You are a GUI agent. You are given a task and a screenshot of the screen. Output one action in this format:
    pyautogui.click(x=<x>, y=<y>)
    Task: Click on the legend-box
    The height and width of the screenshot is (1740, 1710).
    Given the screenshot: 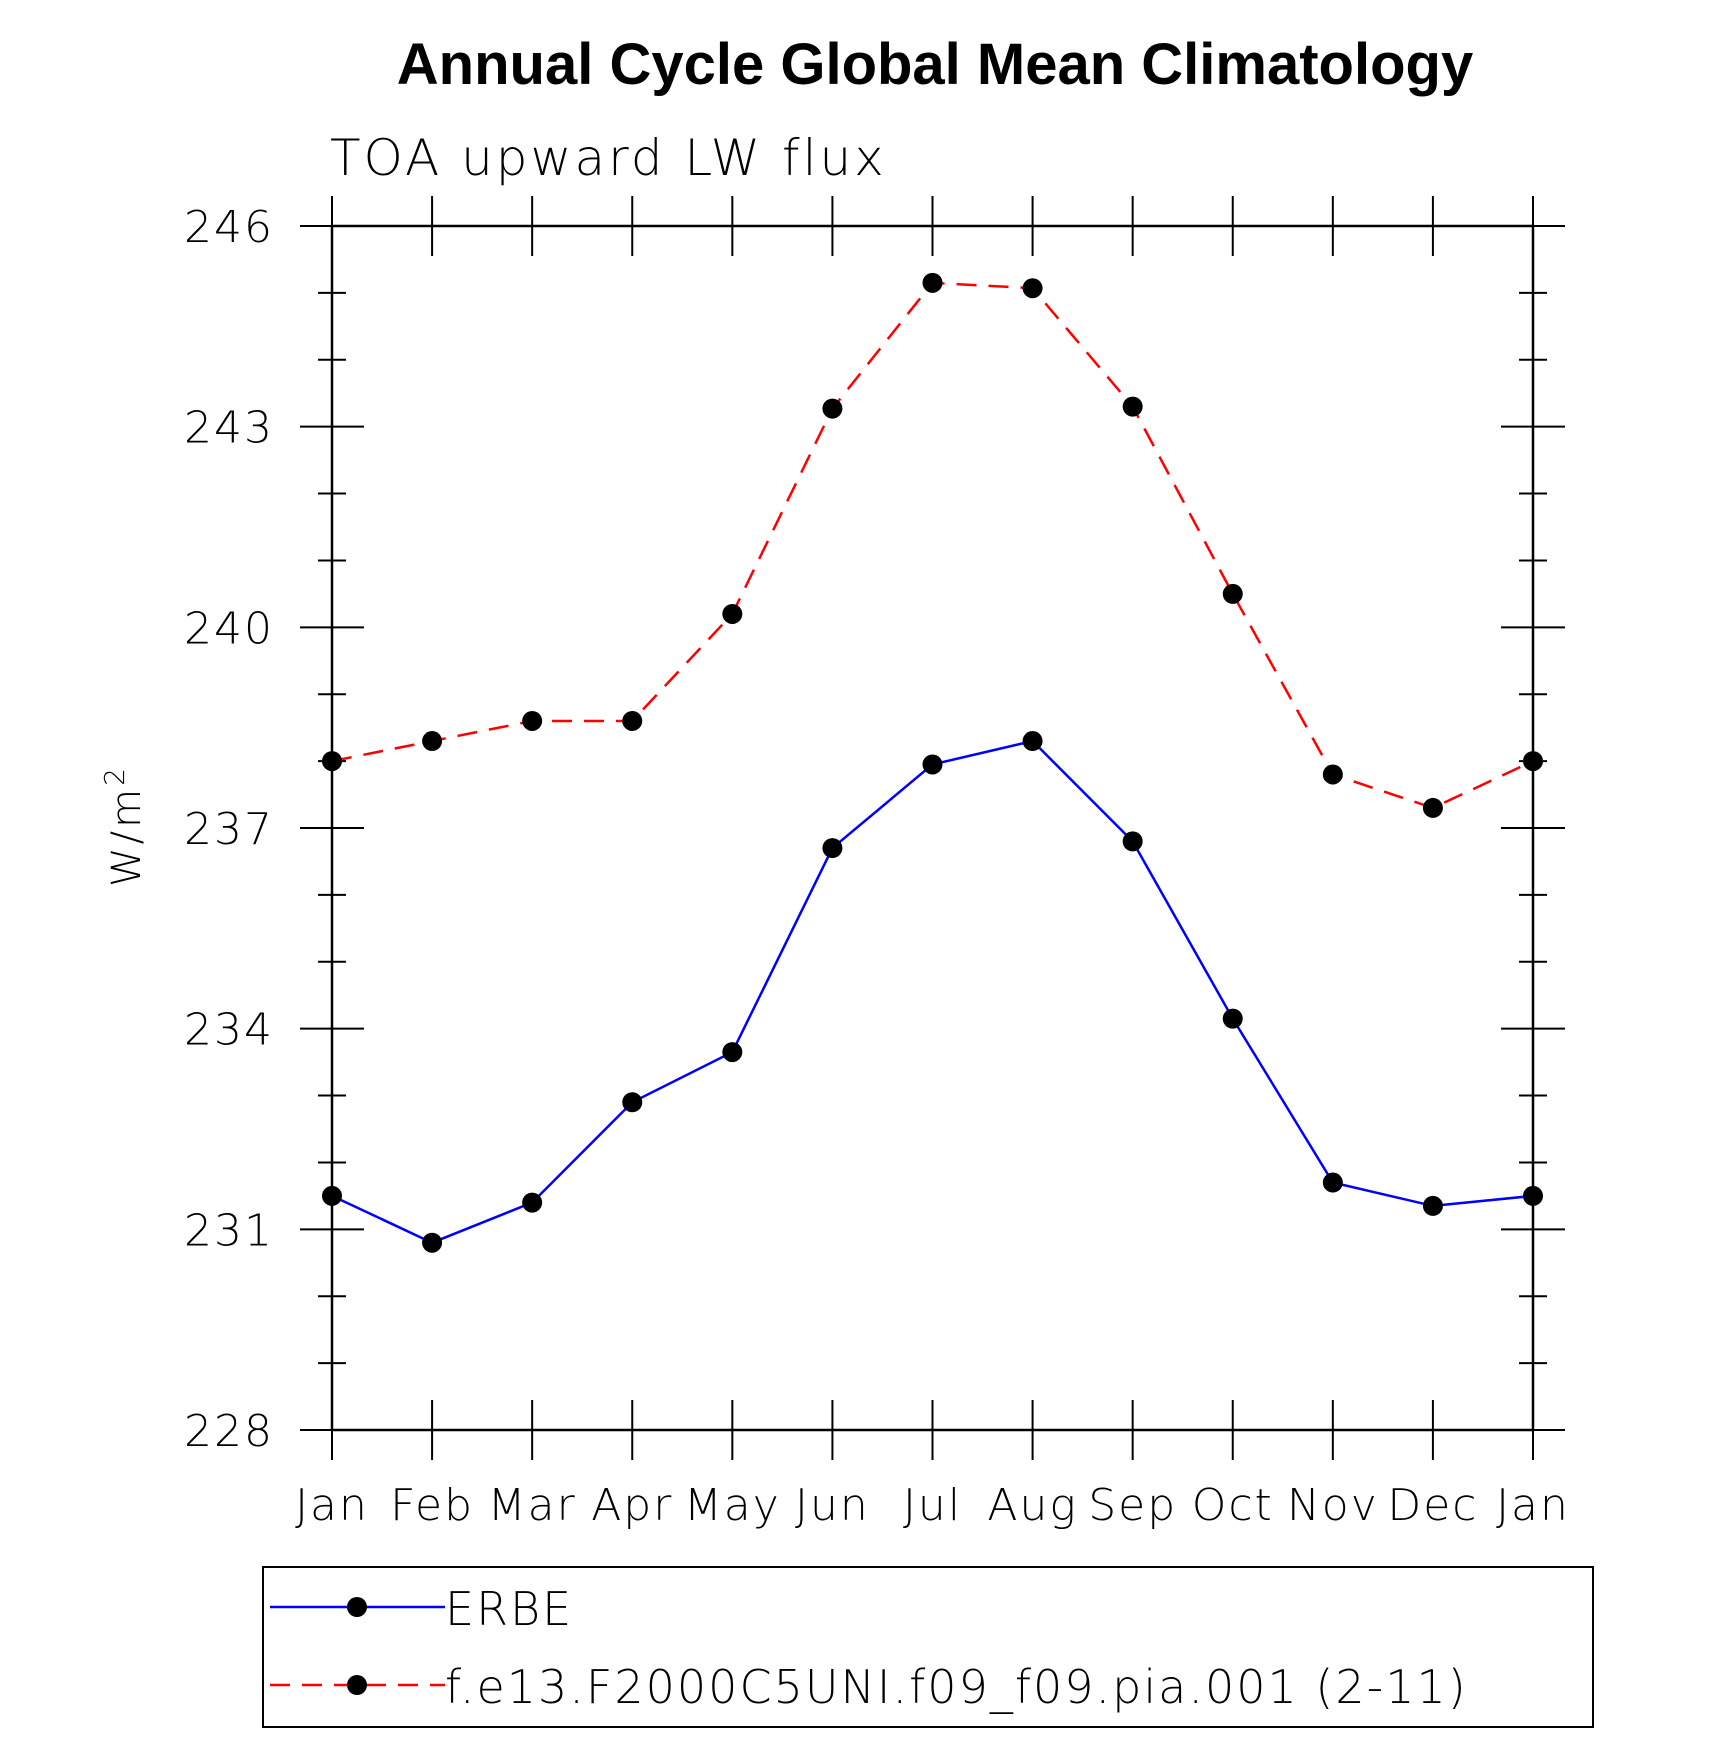 What is the action you would take?
    pyautogui.click(x=928, y=1647)
    